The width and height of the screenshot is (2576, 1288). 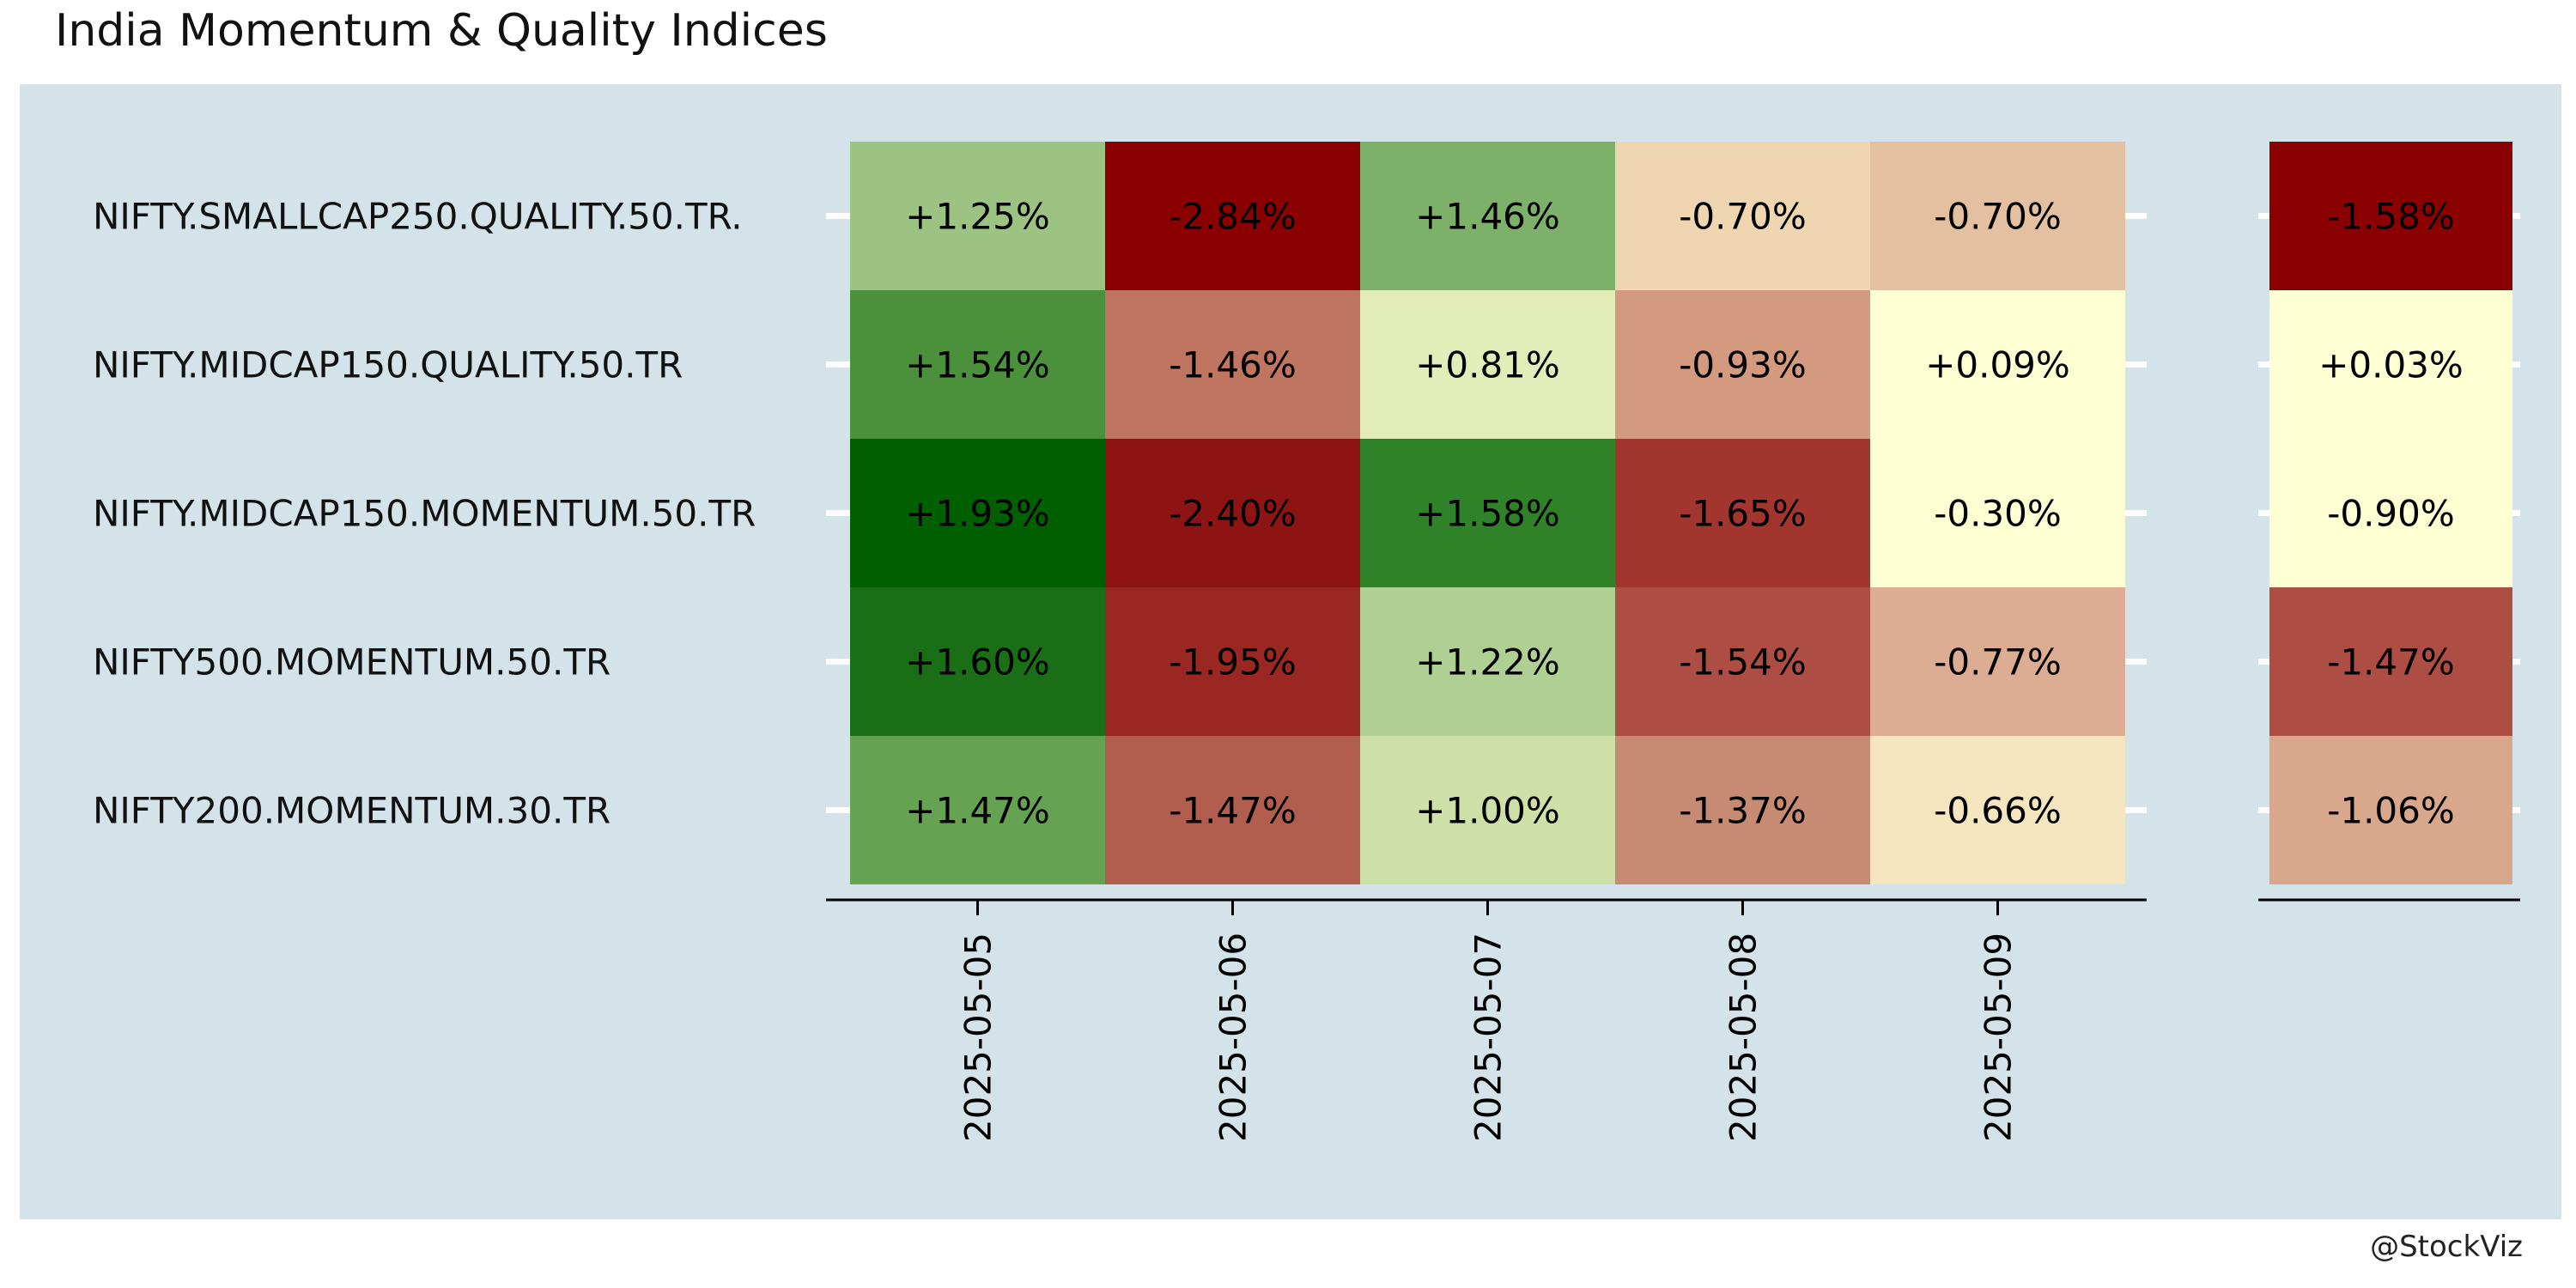 I want to click on cell-value-label: +1.60%, so click(x=977, y=662).